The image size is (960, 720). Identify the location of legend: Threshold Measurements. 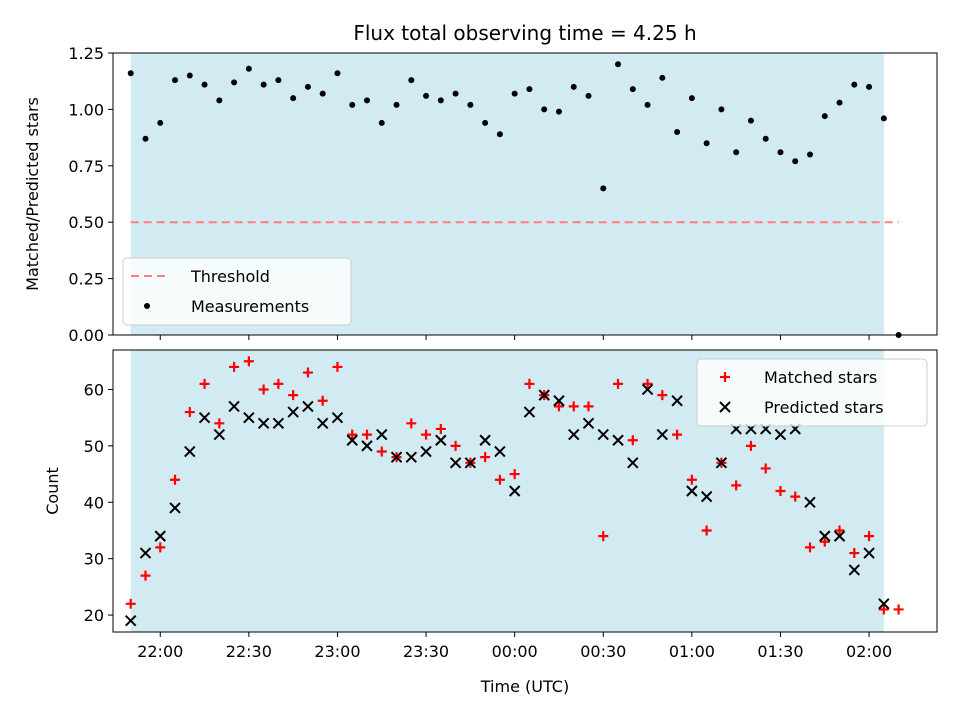
(237, 291).